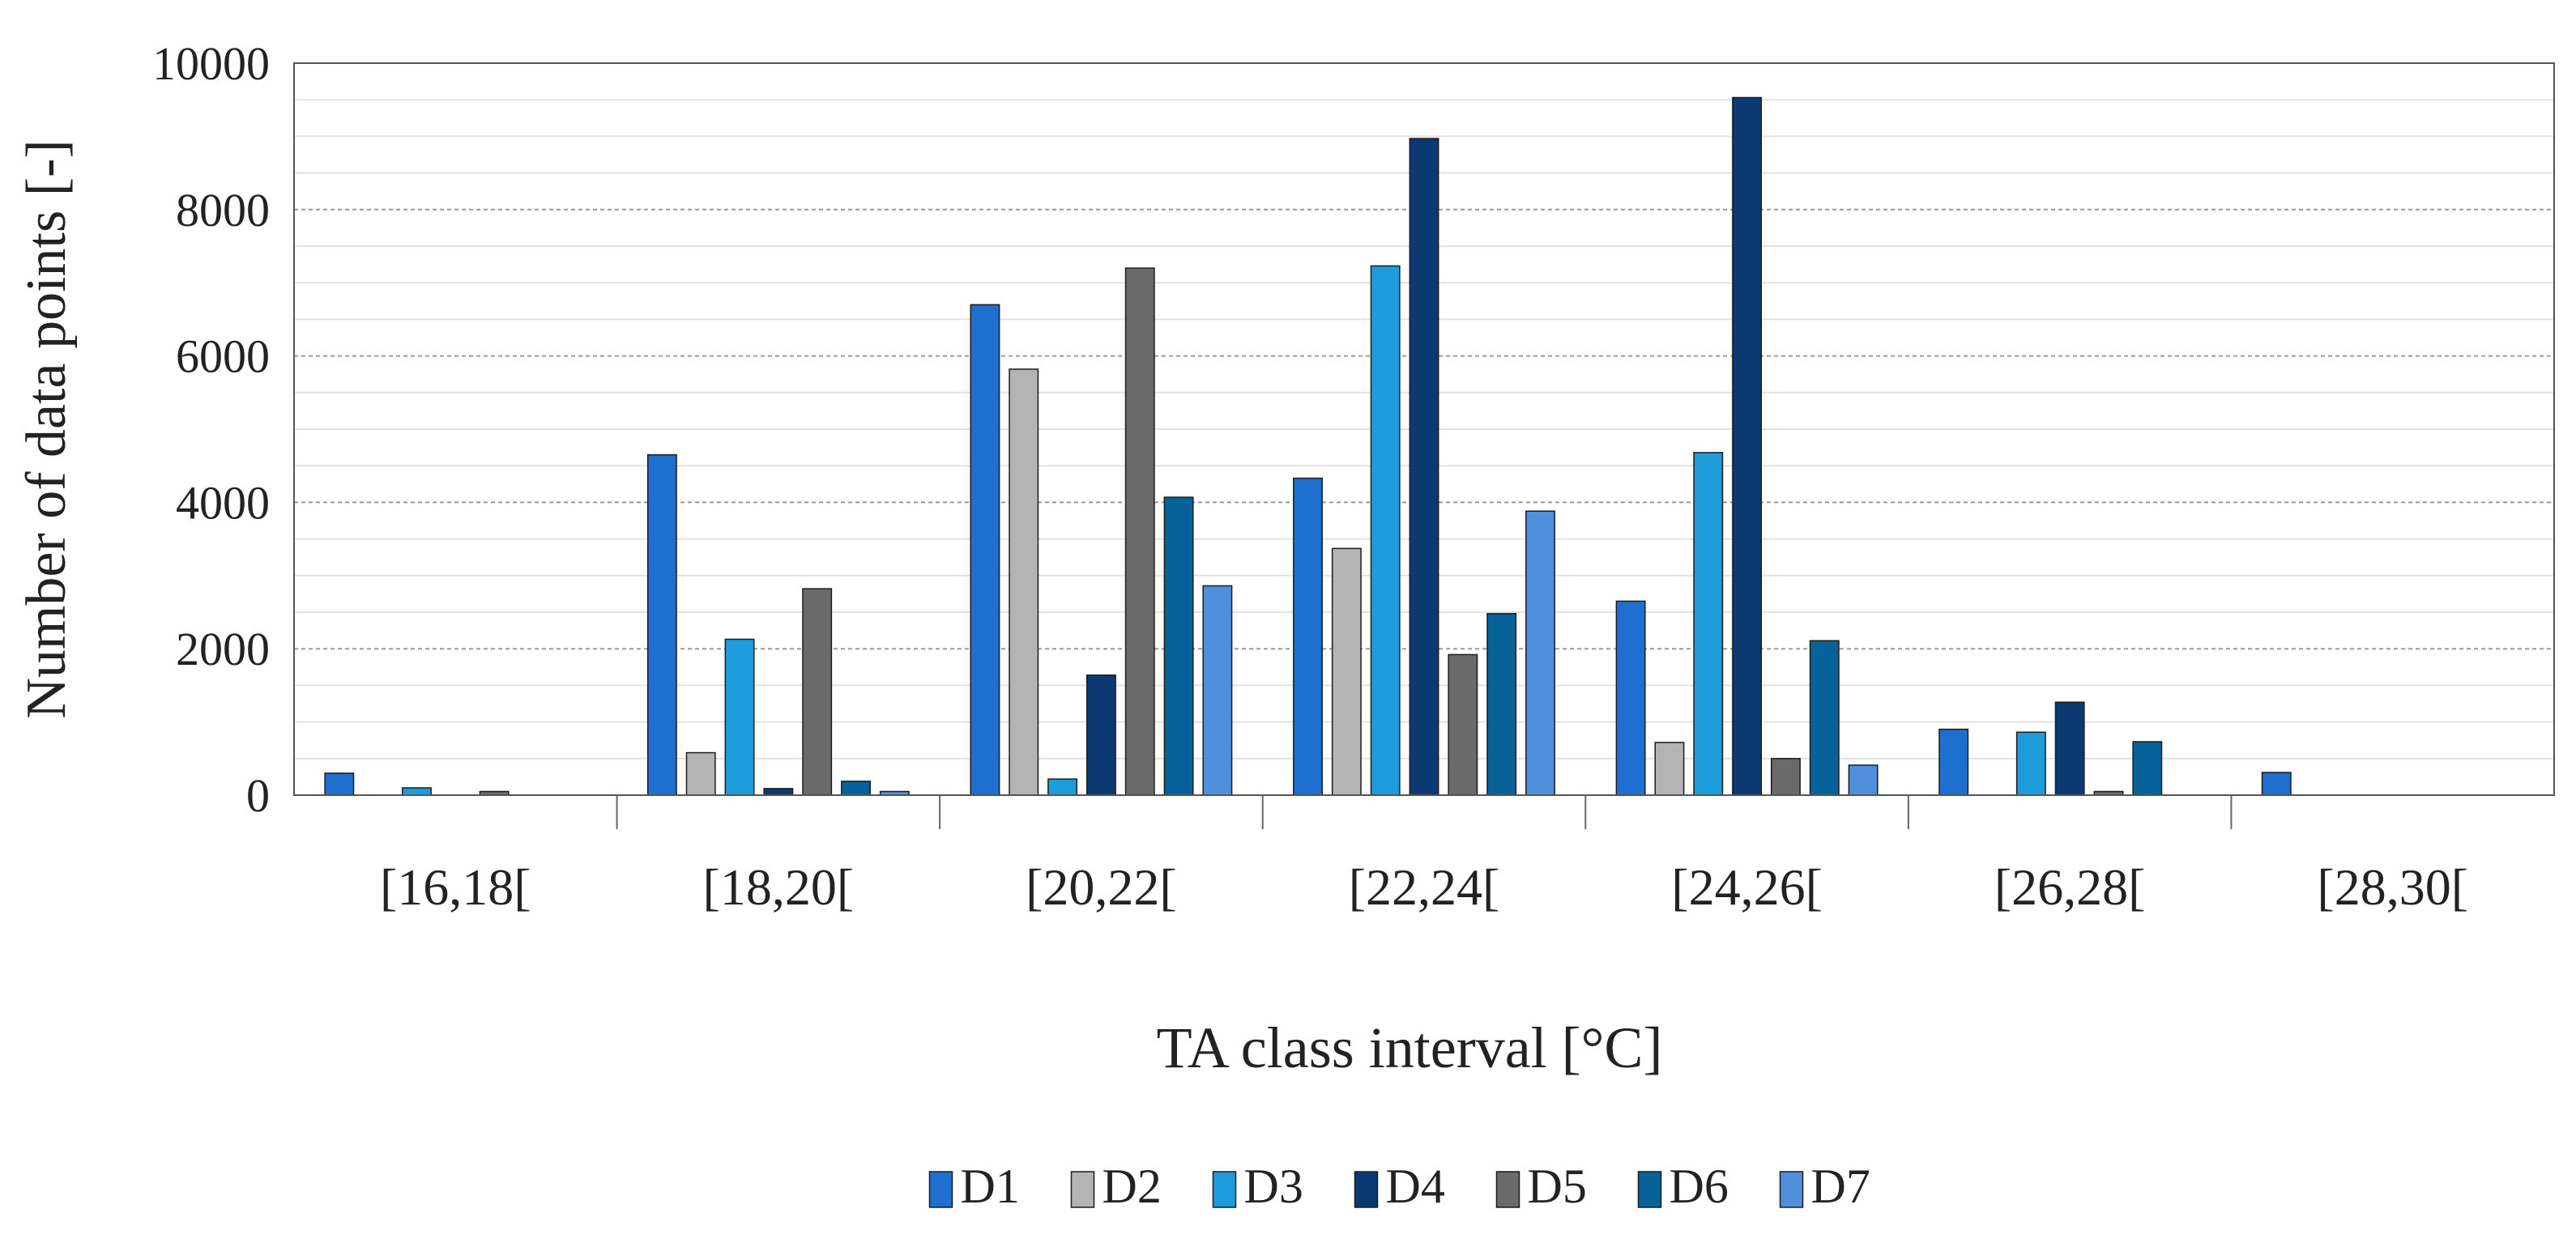 The width and height of the screenshot is (2576, 1247). Describe the element at coordinates (1841, 1186) in the screenshot. I see `legend-label-d7: D7` at that location.